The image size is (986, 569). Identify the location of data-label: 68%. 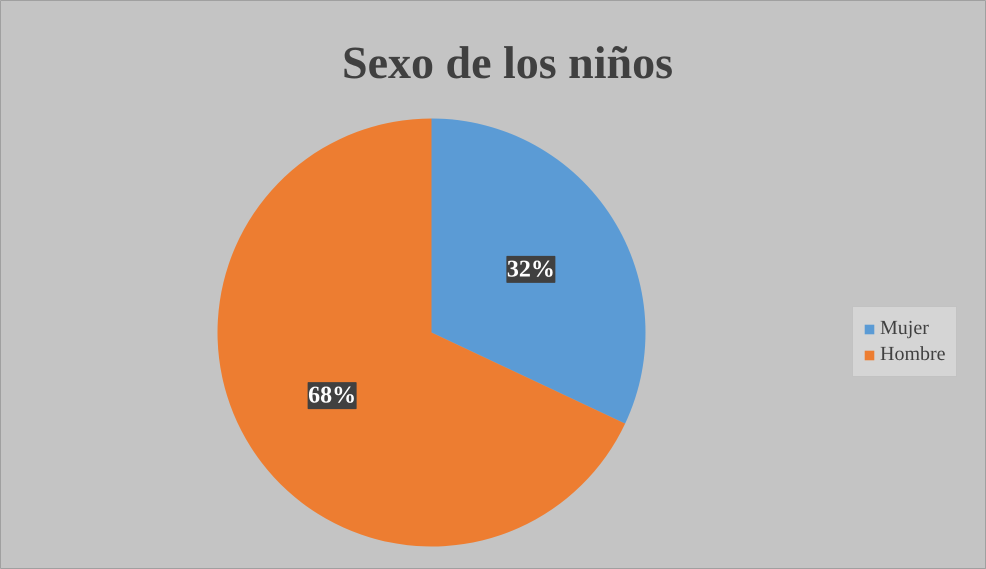
(332, 395).